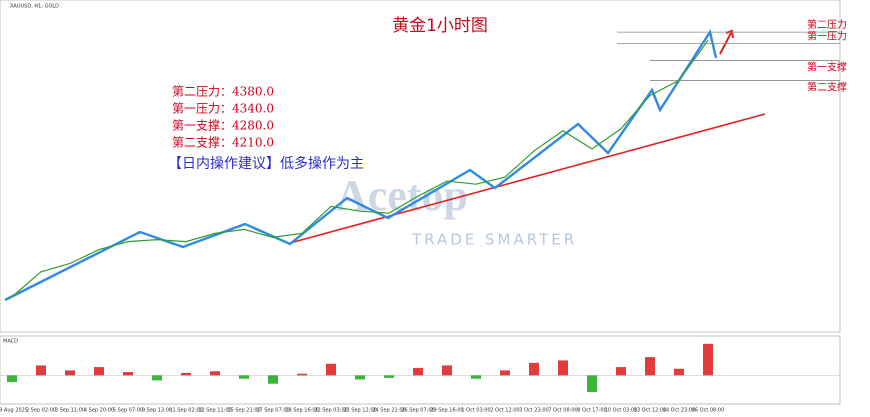 The height and width of the screenshot is (417, 870). I want to click on level-name: 第二压力, so click(827, 24).